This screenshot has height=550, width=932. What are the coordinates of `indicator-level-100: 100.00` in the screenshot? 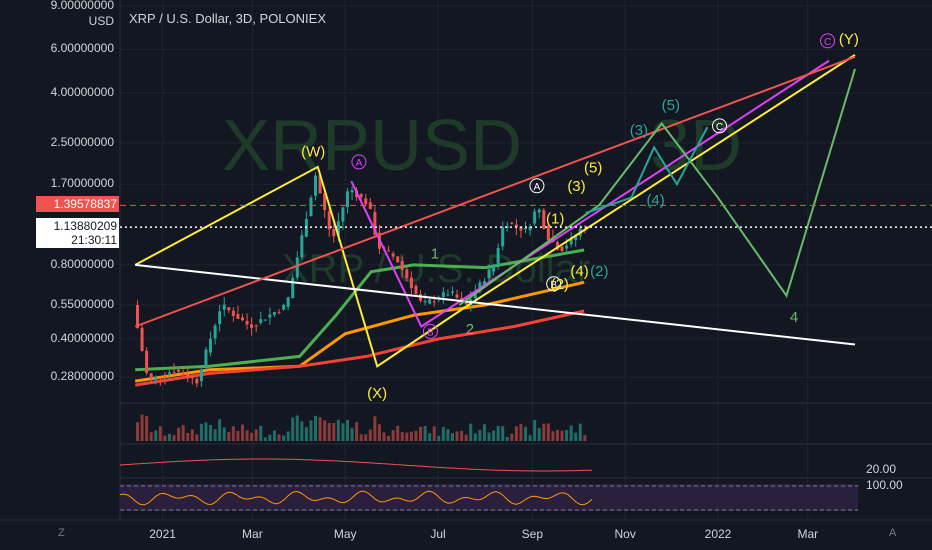 It's located at (884, 485).